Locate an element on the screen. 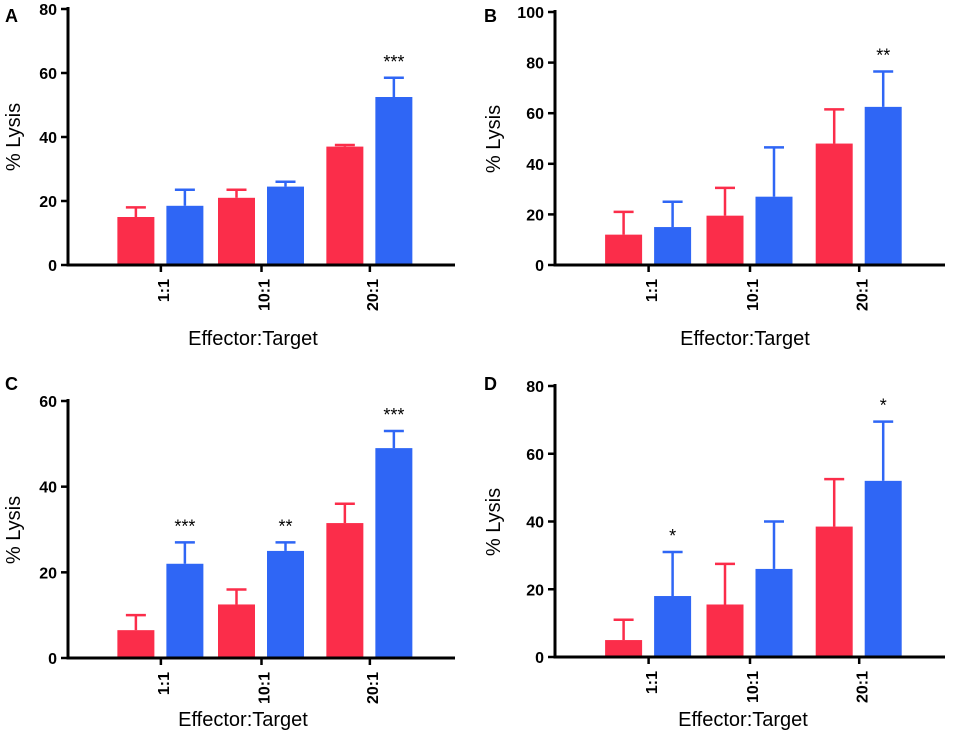 This screenshot has width=965, height=735. y-tick-label: 100 is located at coordinates (530, 13).